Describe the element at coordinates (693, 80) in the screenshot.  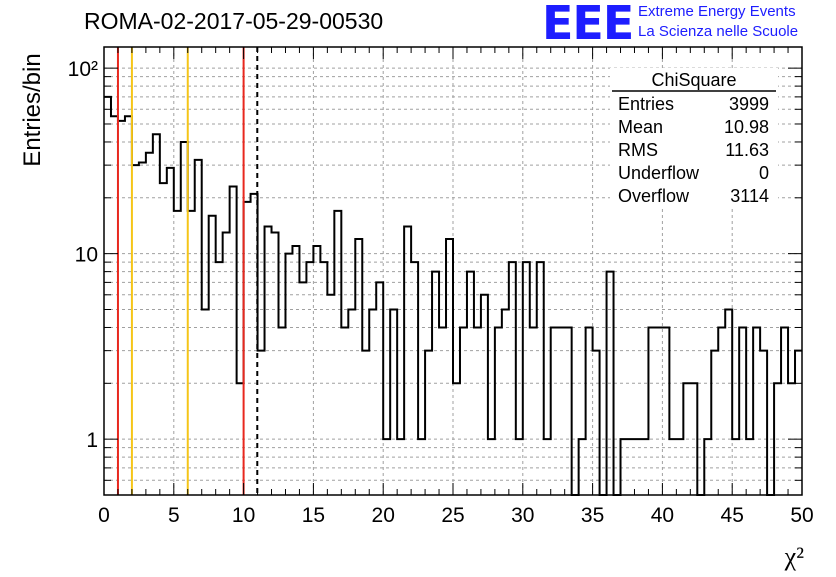
I see `stats-title: ChiSquare` at that location.